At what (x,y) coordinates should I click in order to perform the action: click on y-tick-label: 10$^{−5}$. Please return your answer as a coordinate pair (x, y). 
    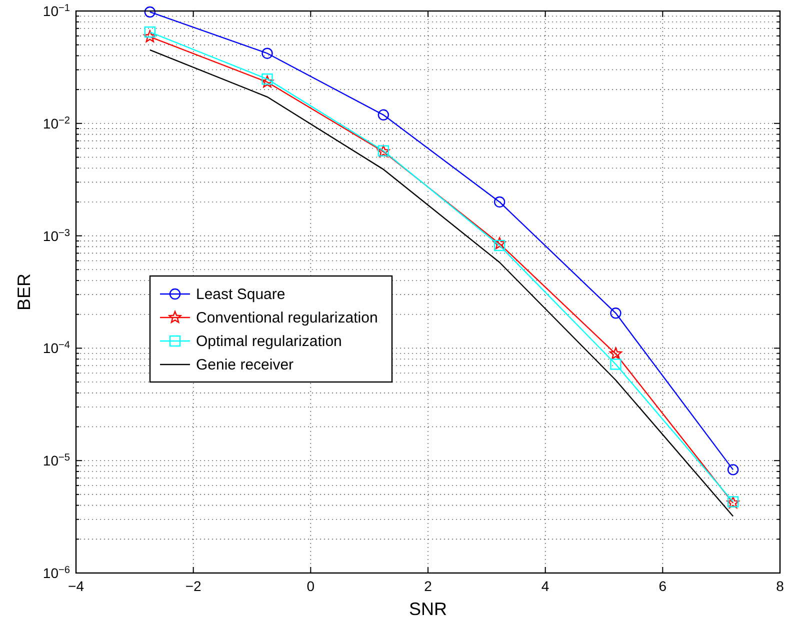
    Looking at the image, I should click on (56, 460).